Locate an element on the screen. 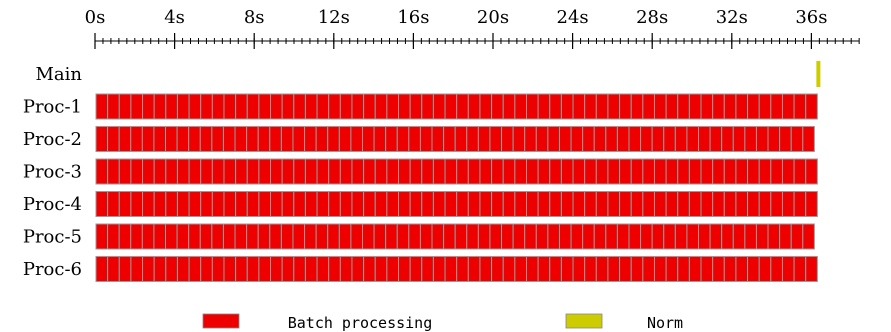 Image resolution: width=891 pixels, height=332 pixels. row-label: Proc-3 is located at coordinates (52, 172).